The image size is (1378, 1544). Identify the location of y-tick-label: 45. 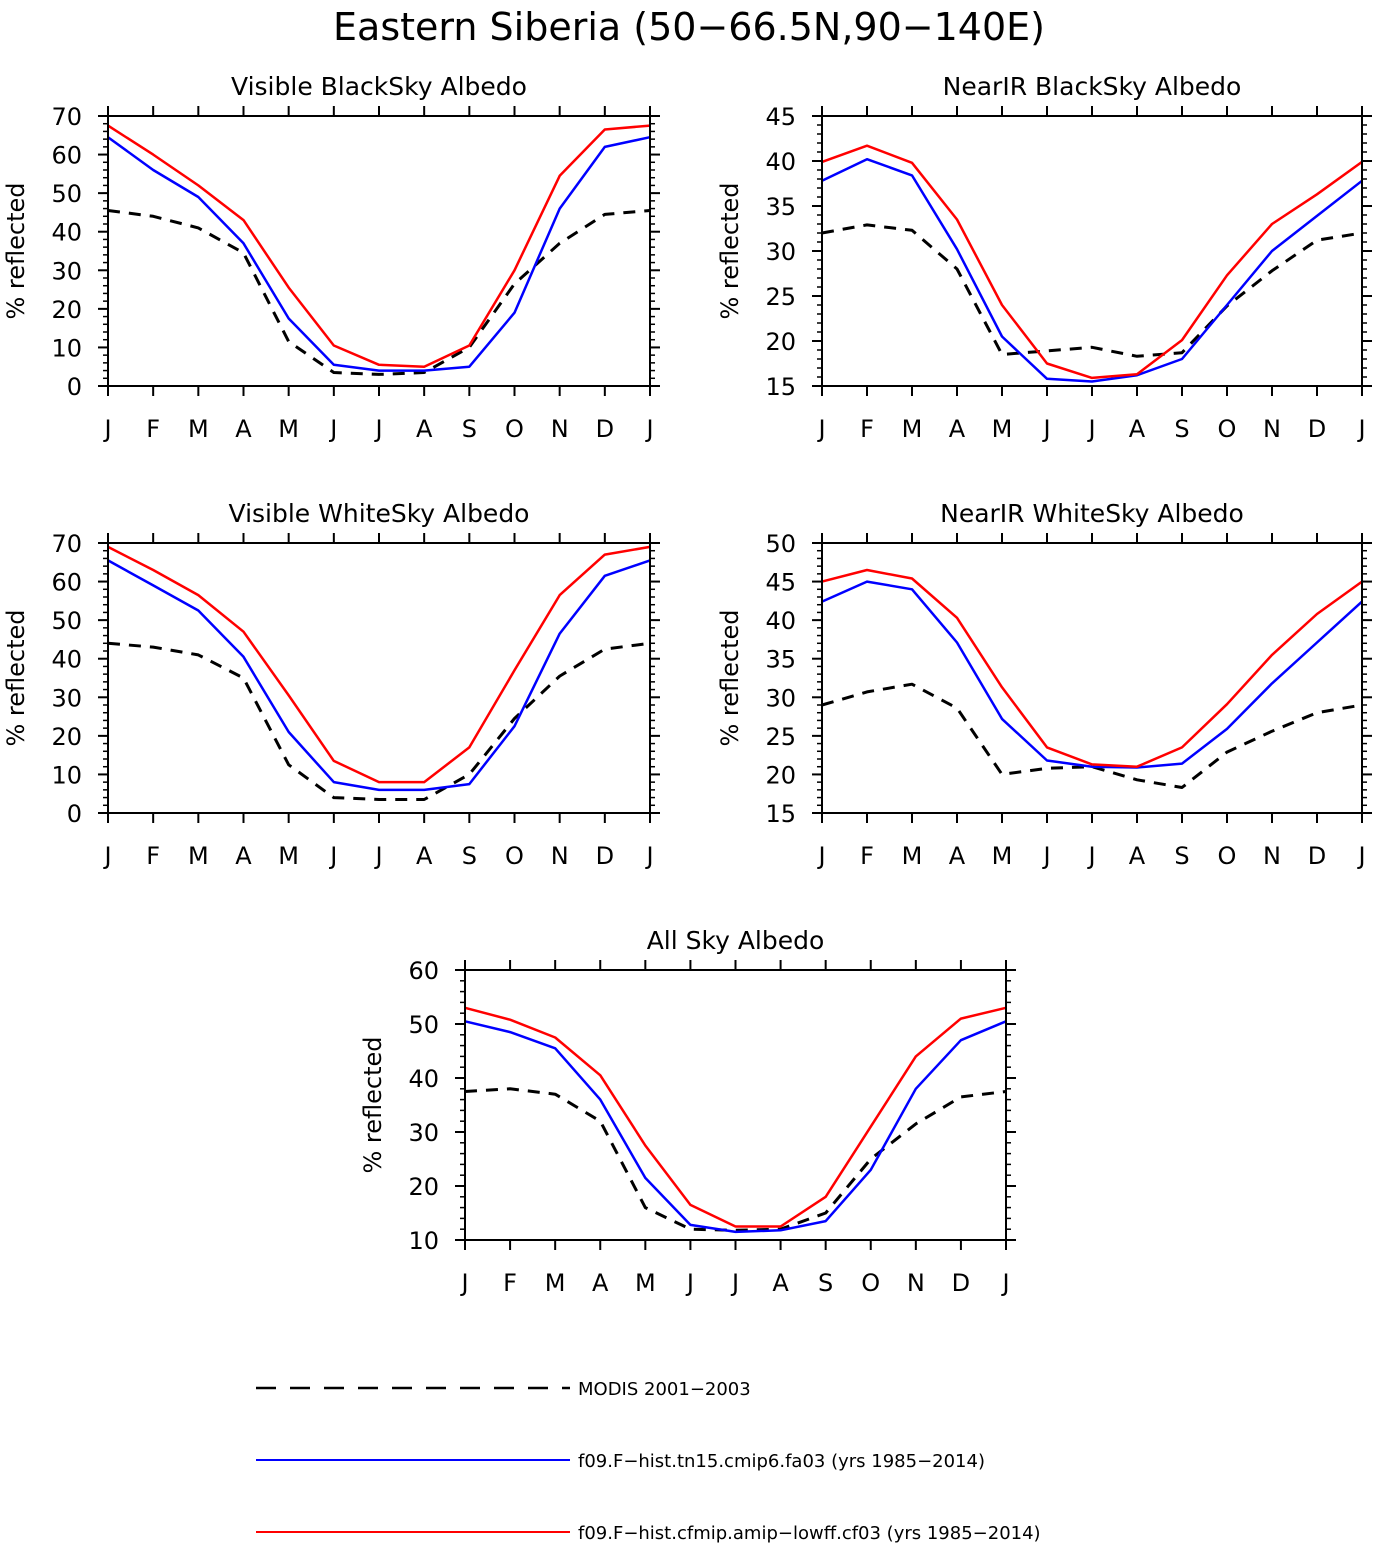
(780, 117).